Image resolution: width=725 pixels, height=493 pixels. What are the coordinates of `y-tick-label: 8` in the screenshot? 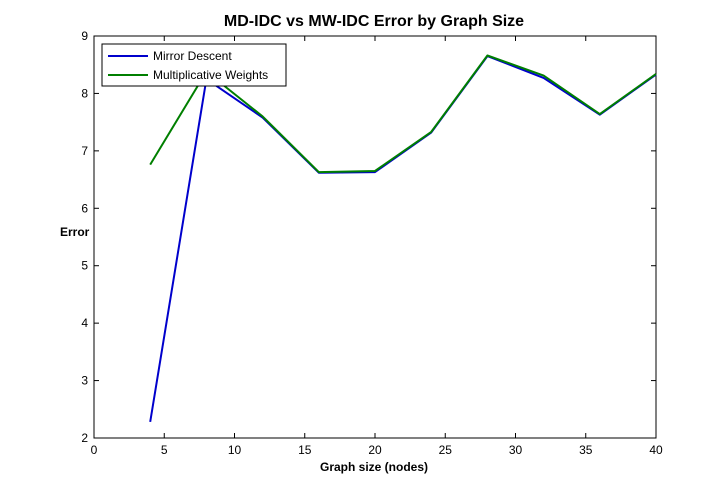 It's located at (84, 93).